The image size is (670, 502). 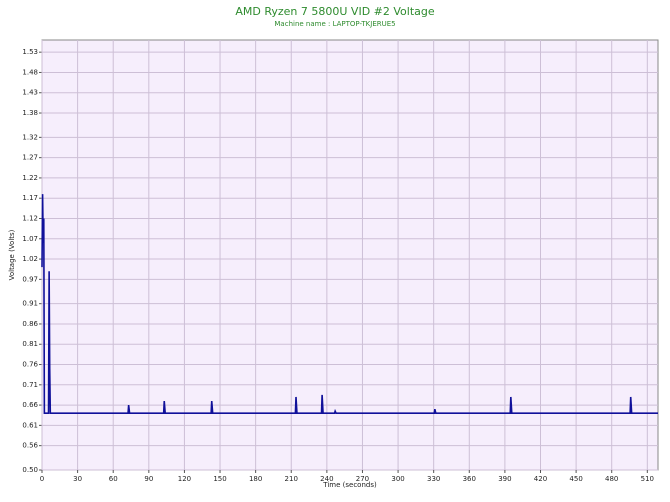 I want to click on x-tick-label: 330, so click(x=433, y=479).